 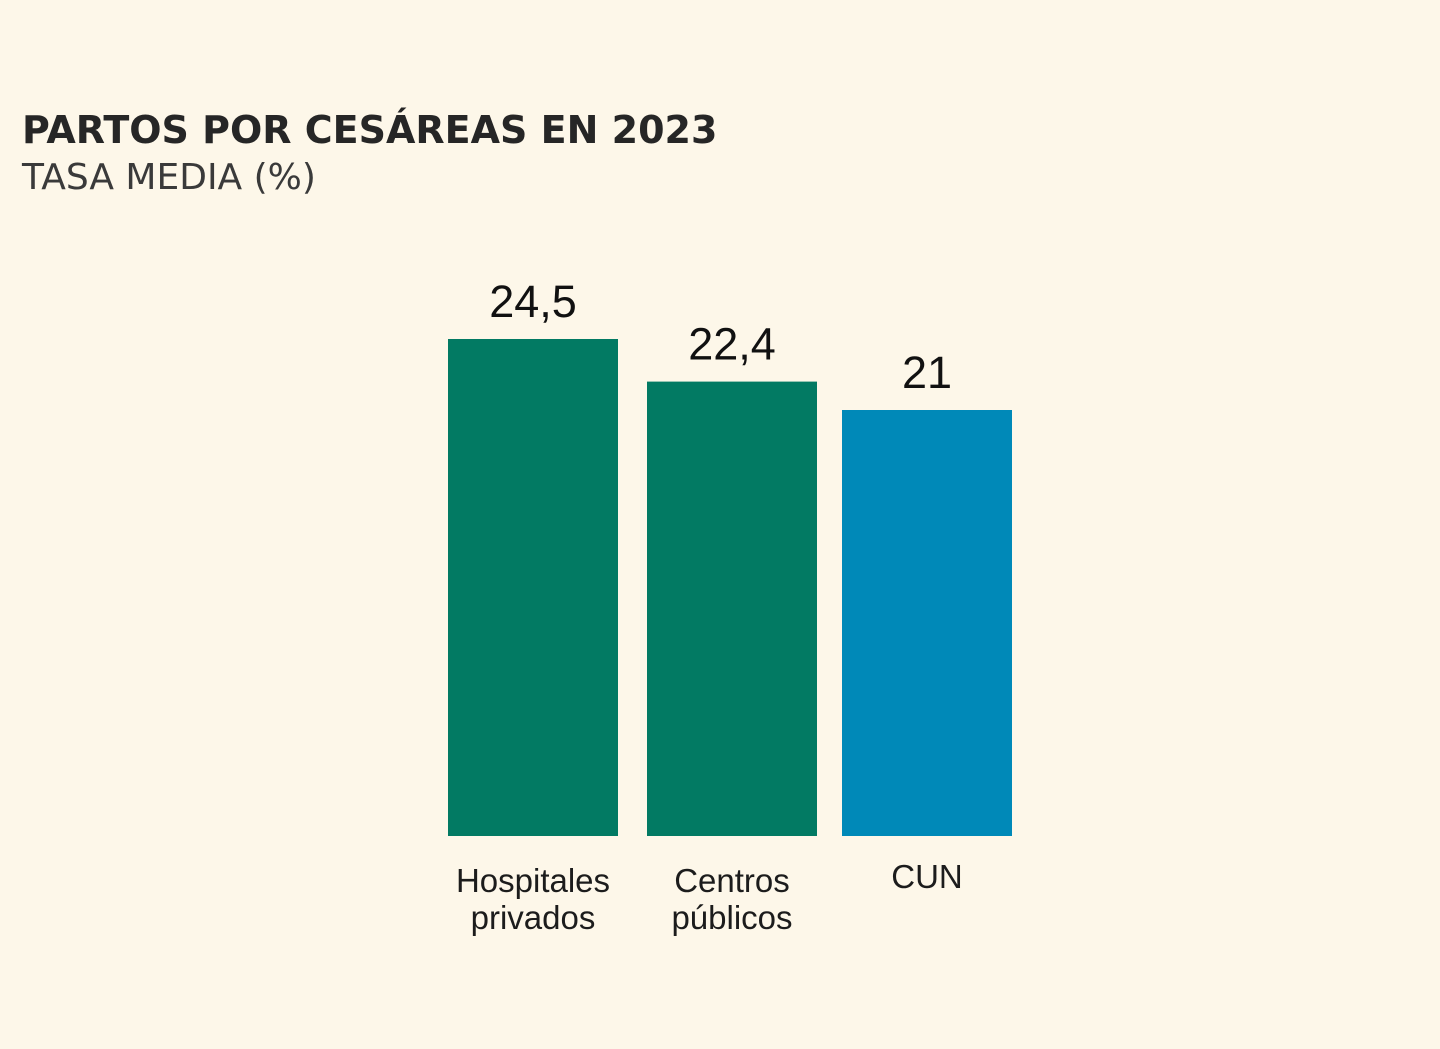 I want to click on bar-value-label-0: 24,5, so click(x=533, y=301).